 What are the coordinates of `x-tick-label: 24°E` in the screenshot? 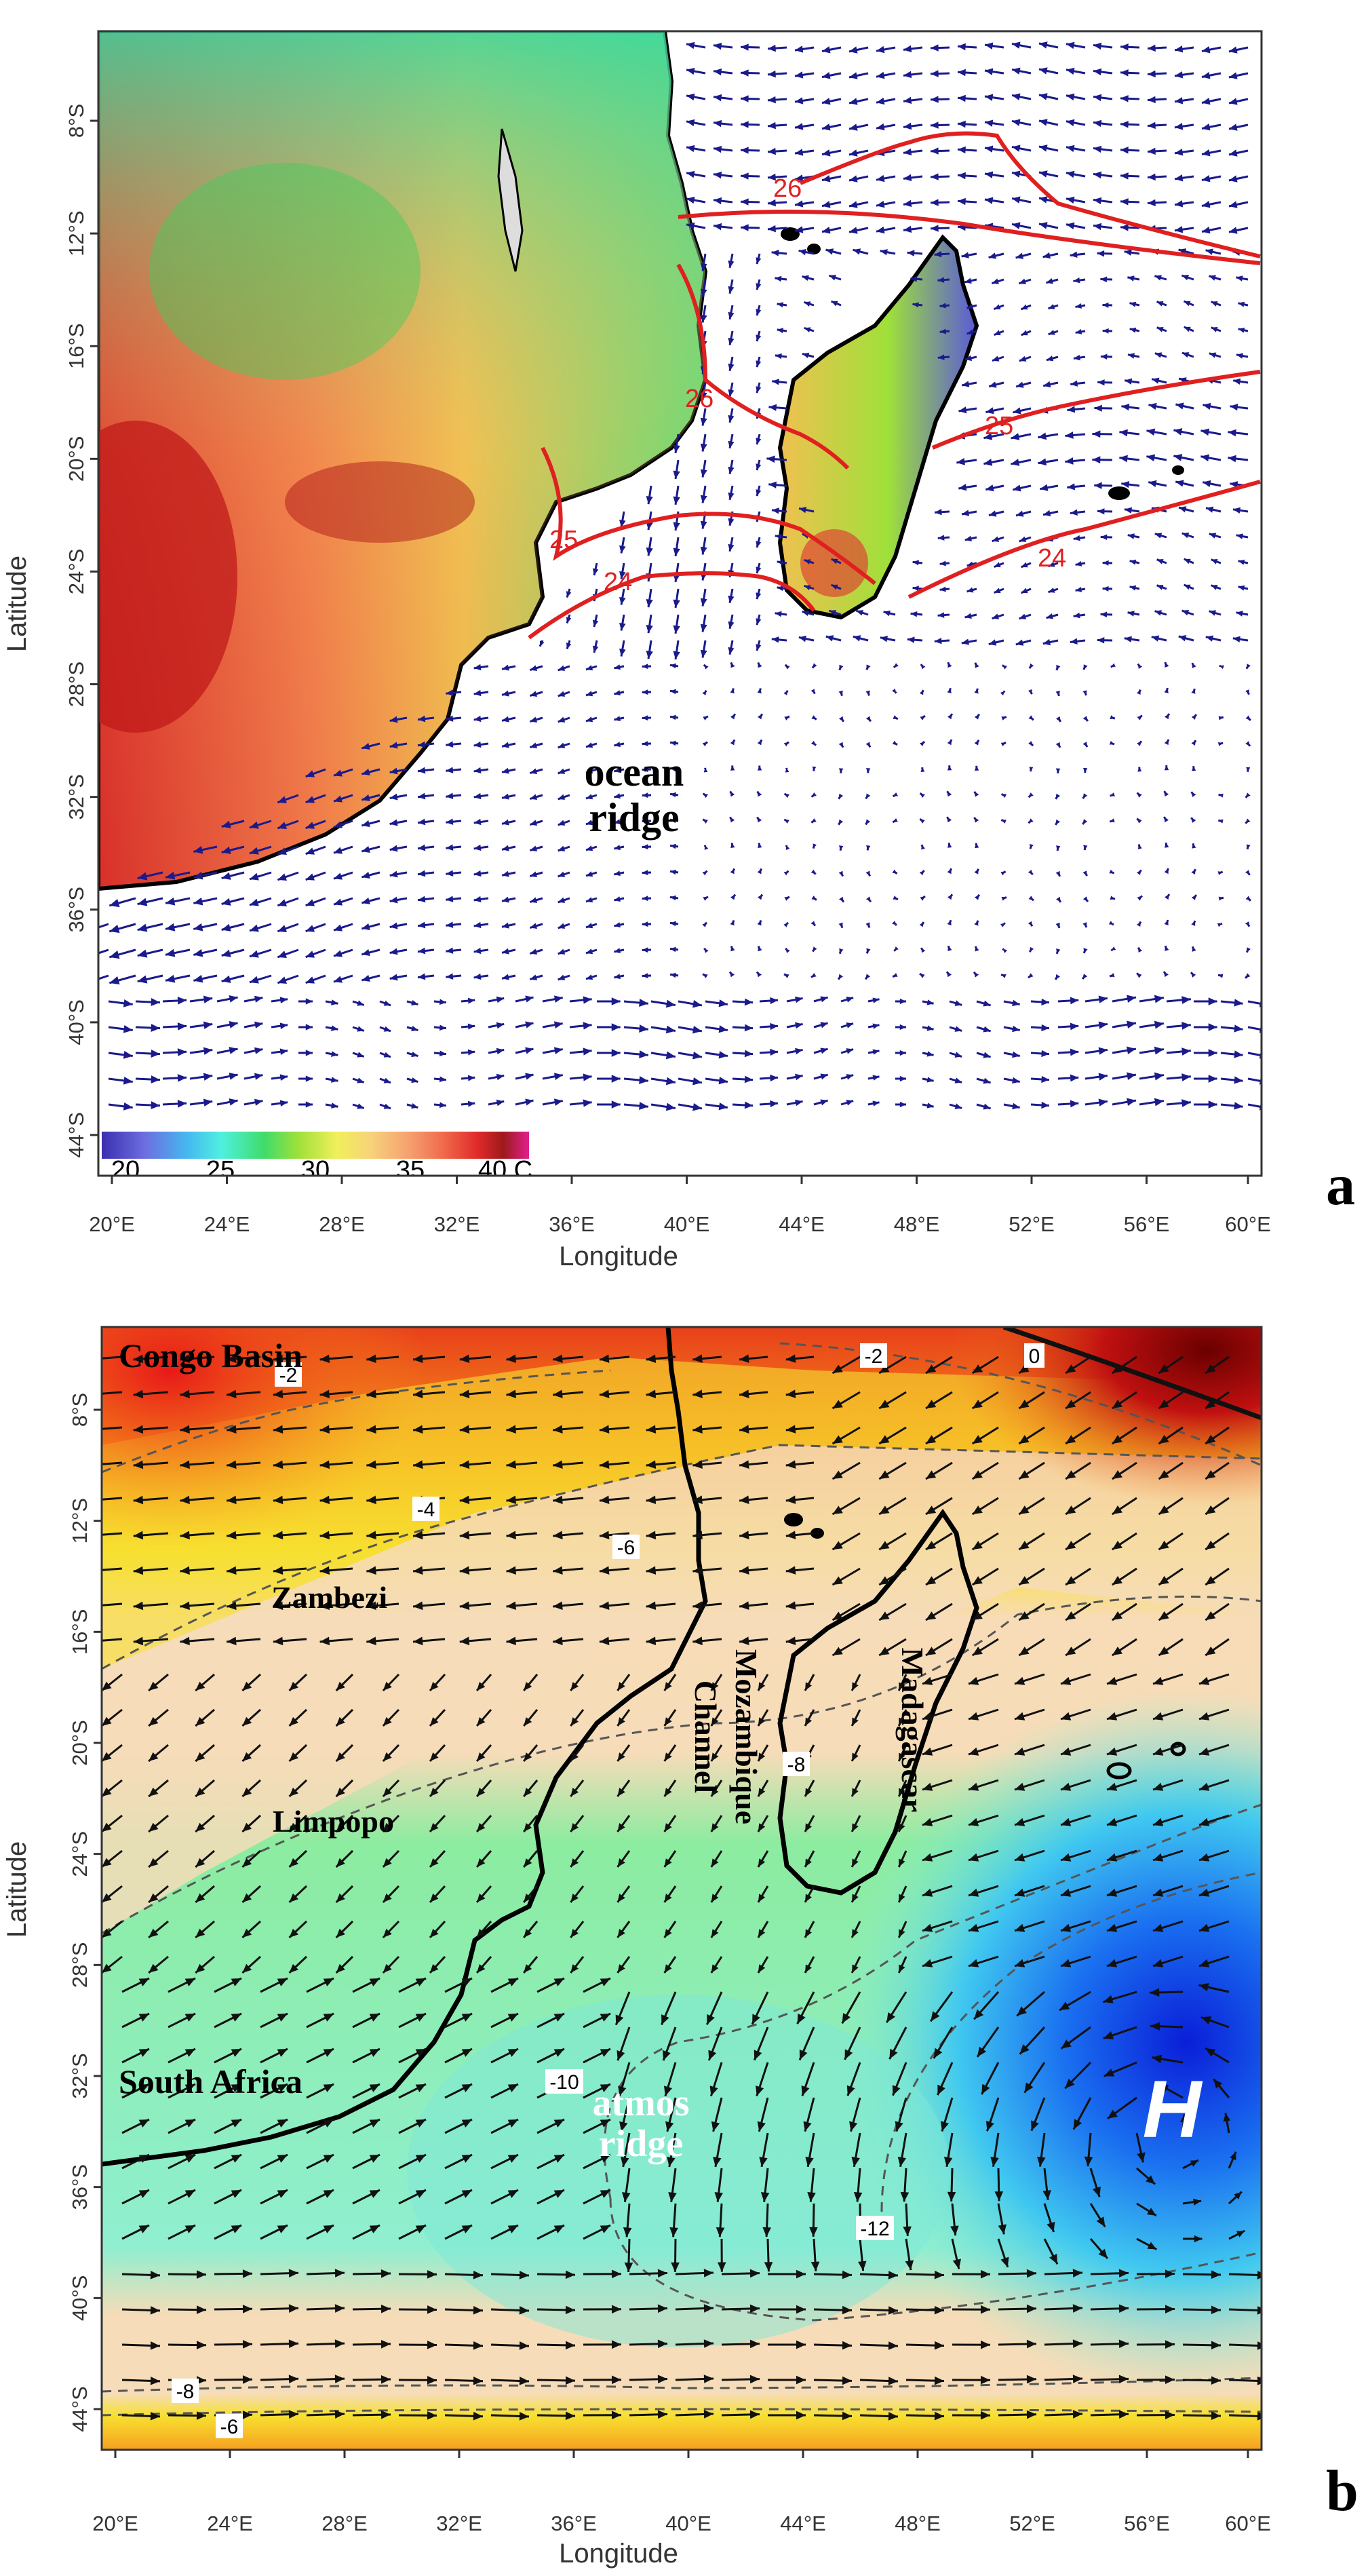 It's located at (227, 1224).